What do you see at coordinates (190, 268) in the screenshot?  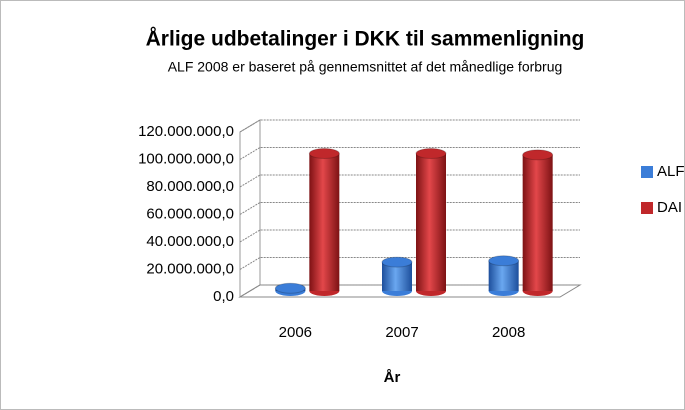 I see `y-tick-label: 20.000.000,0` at bounding box center [190, 268].